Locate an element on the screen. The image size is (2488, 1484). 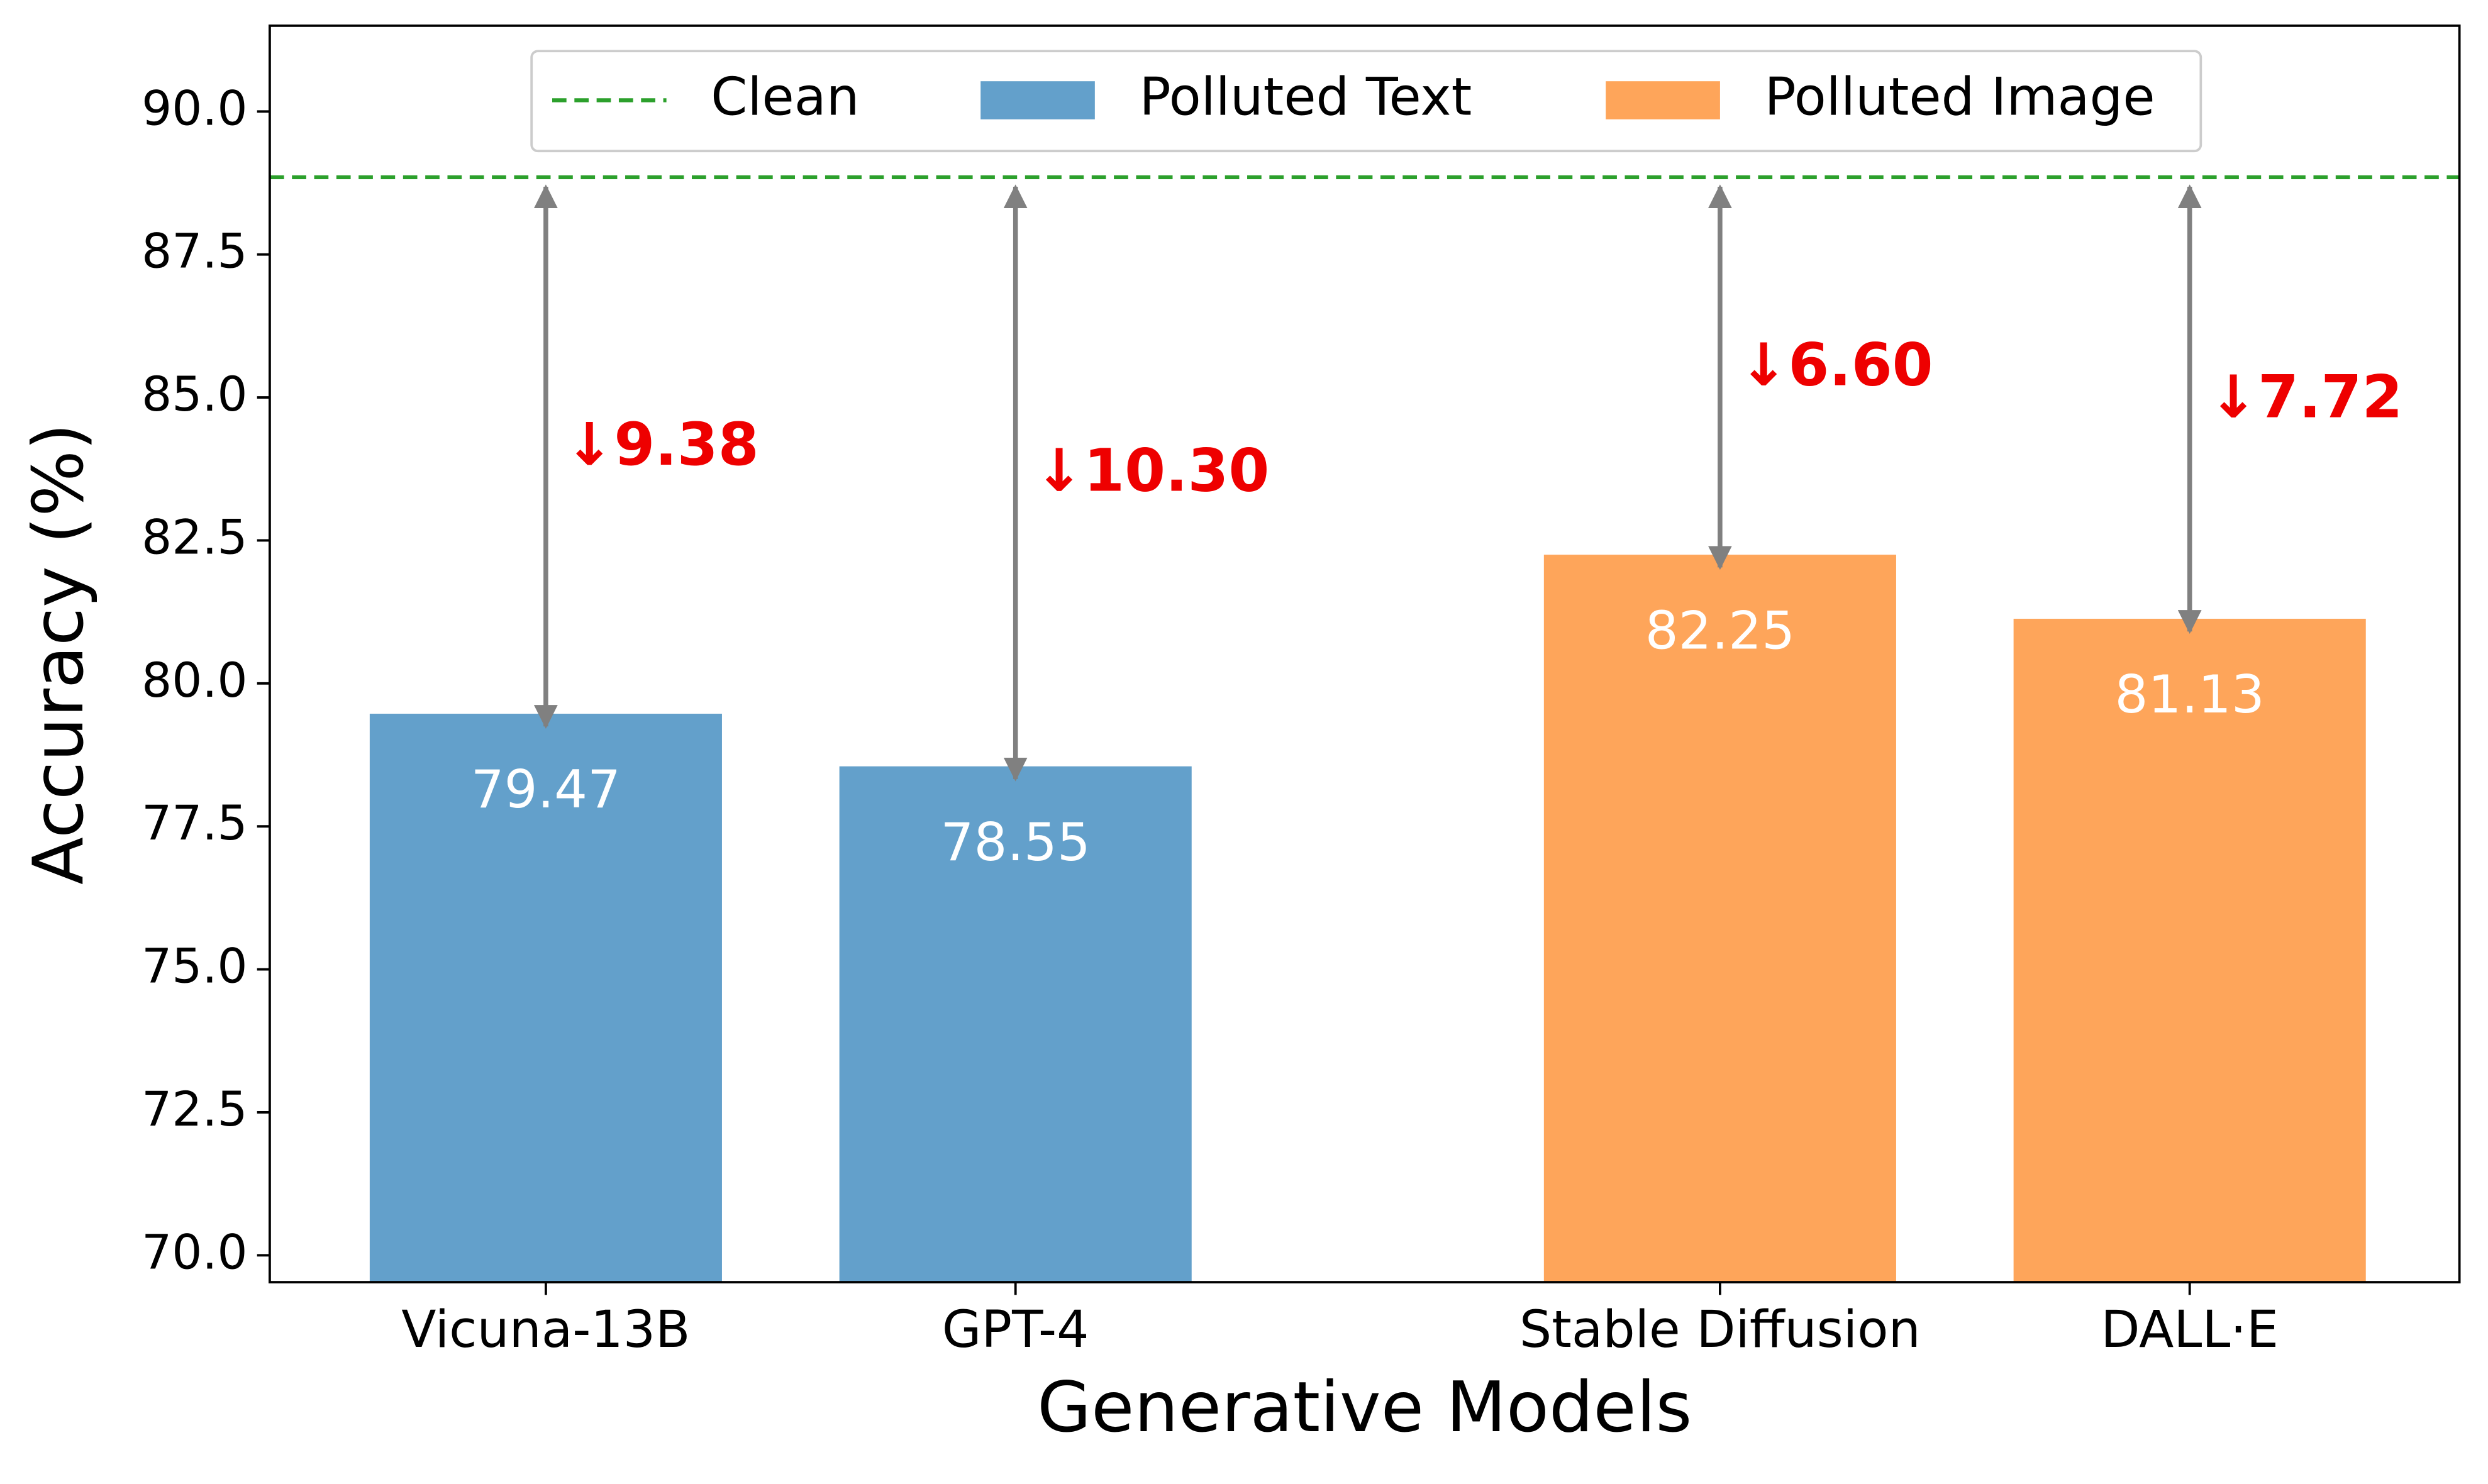
x-axis-label: Generative Models is located at coordinates (1364, 1407).